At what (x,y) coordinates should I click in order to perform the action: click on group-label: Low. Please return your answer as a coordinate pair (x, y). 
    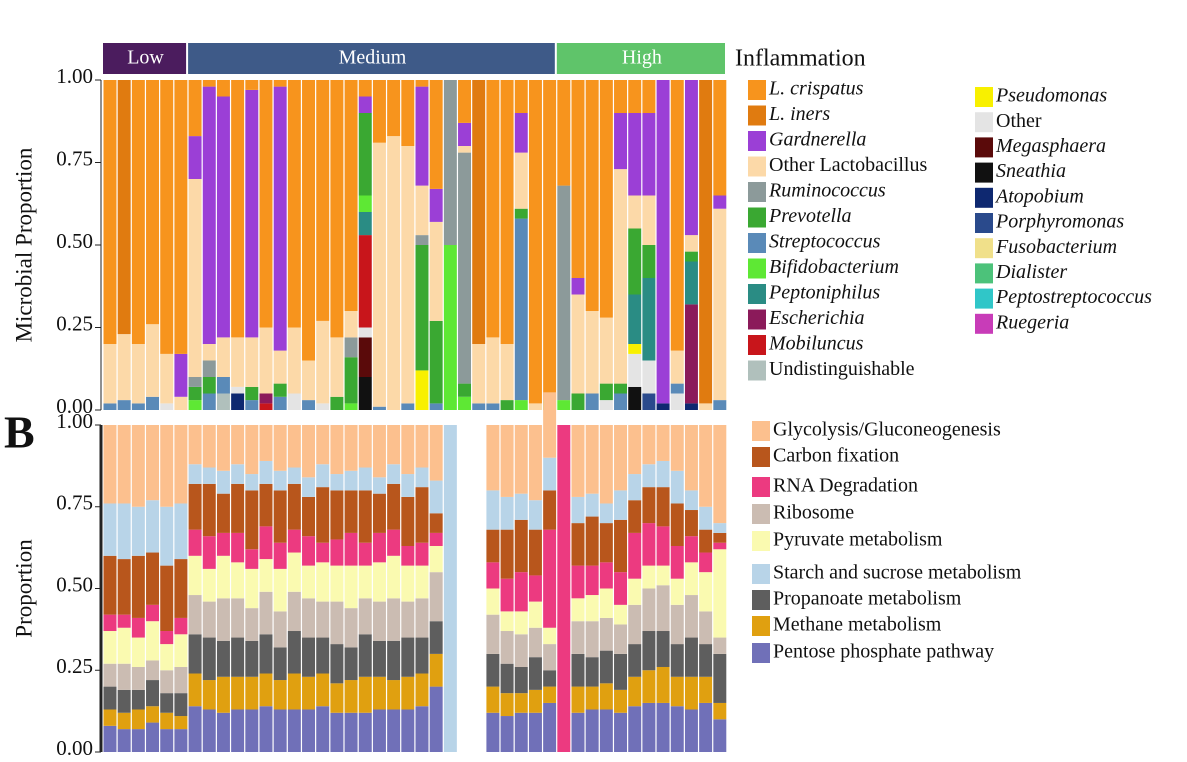
    Looking at the image, I should click on (145, 58).